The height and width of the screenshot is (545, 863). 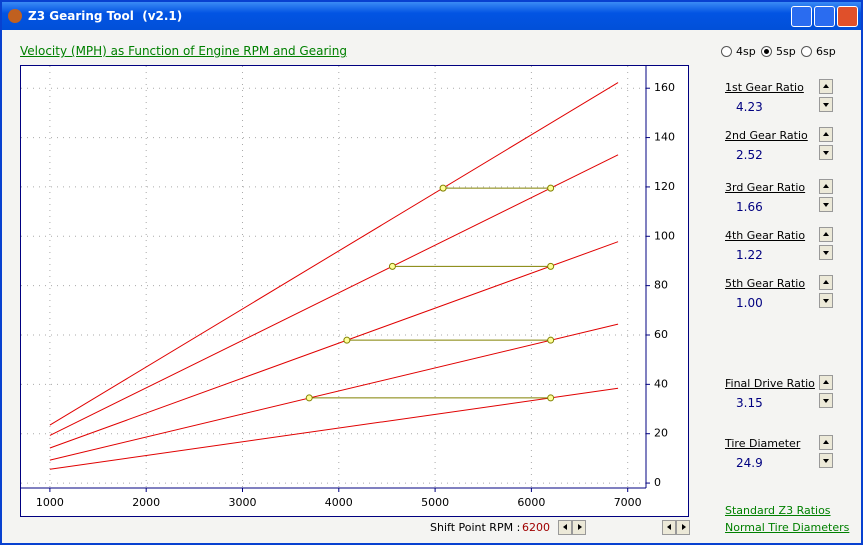 I want to click on x-tick-label: 6000, so click(x=531, y=502).